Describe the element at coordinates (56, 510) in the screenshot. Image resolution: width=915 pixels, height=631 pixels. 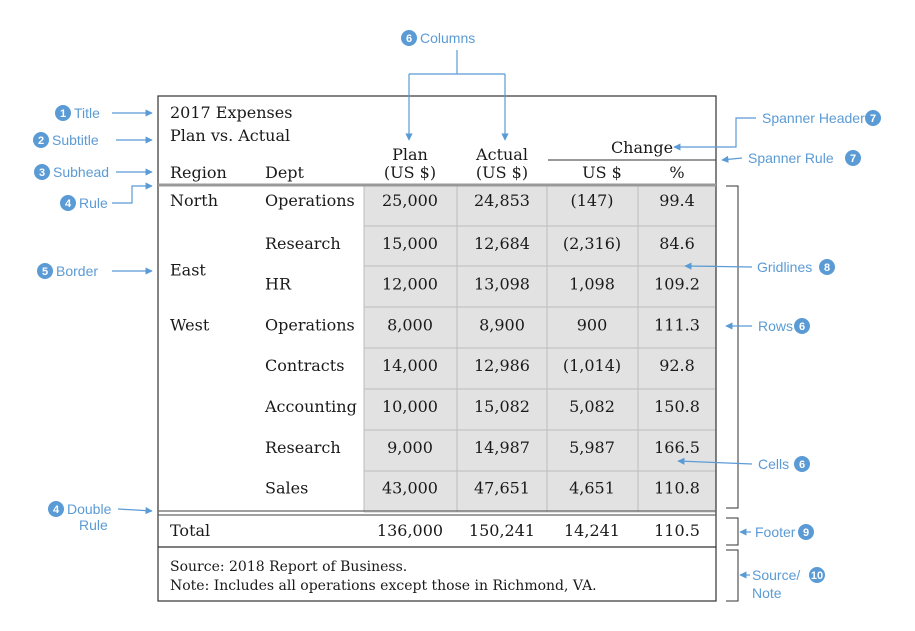
I see `svg-text: 4` at that location.